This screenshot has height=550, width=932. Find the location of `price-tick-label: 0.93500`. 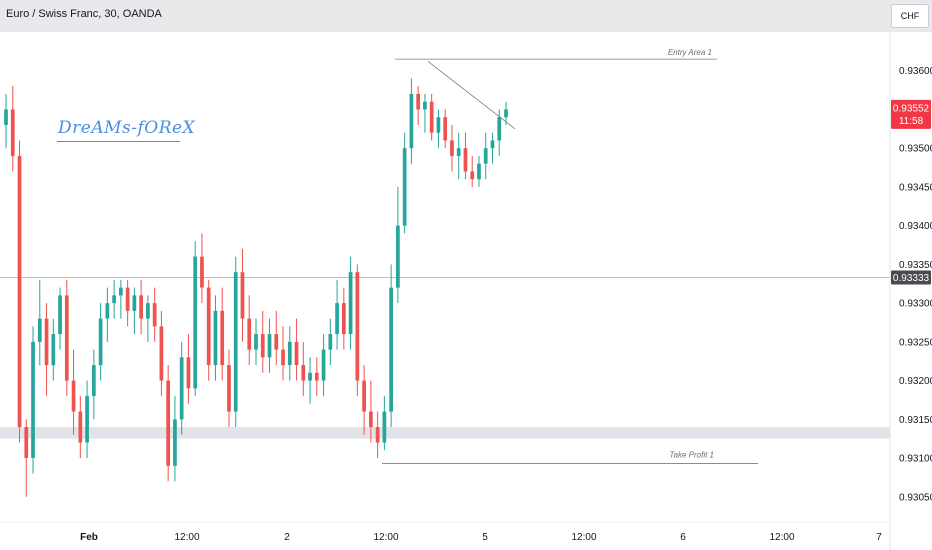

price-tick-label: 0.93500 is located at coordinates (915, 149).